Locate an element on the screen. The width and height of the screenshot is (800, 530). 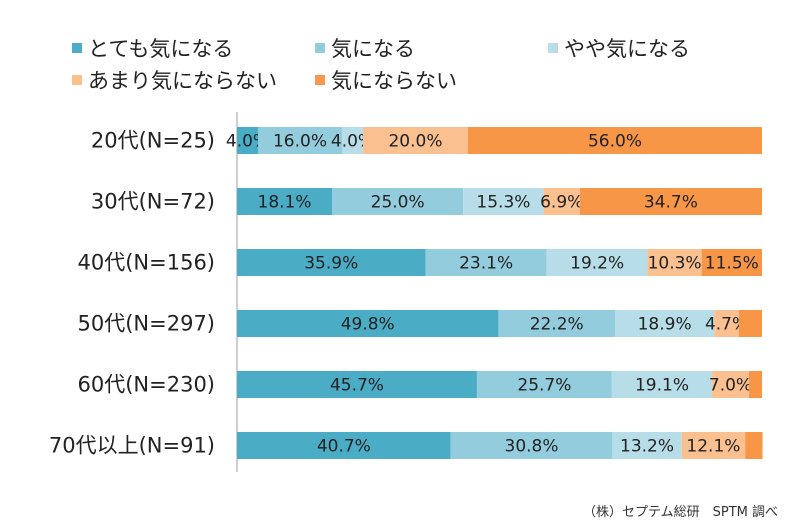
data-label: 35.9% is located at coordinates (331, 264).